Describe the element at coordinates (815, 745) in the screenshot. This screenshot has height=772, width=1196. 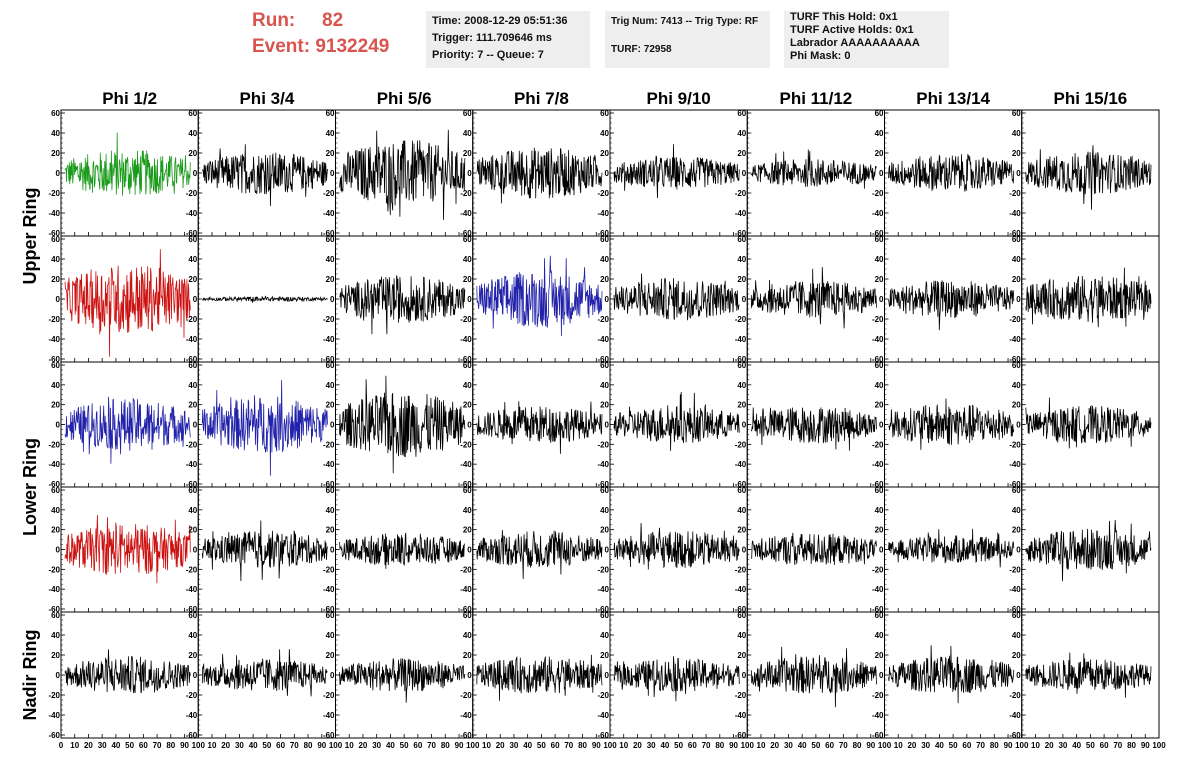
I see `x-tick-label: 50` at that location.